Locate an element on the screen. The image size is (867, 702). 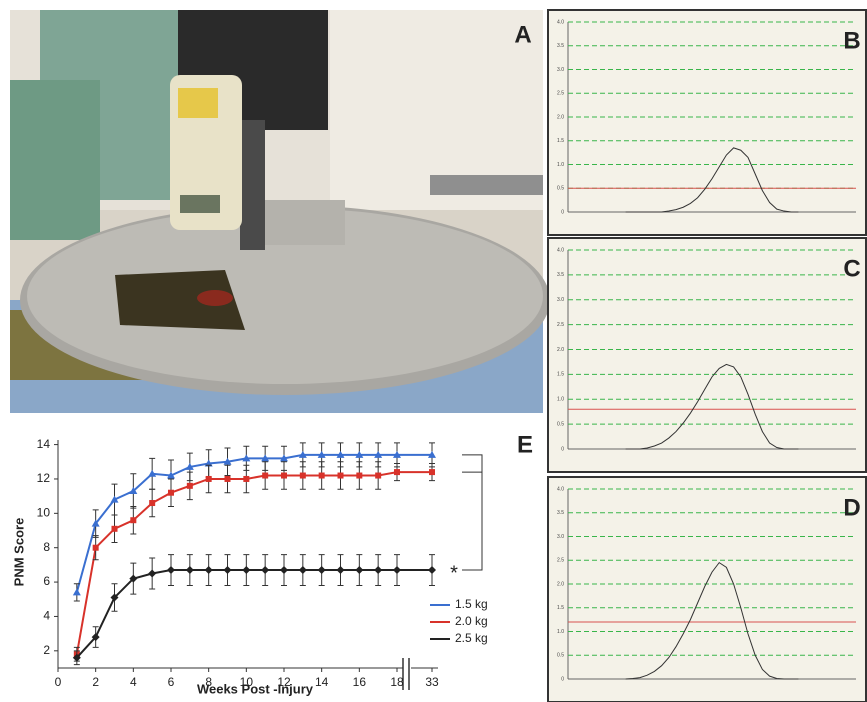
x-tick-label: 0 is located at coordinates (58, 682).